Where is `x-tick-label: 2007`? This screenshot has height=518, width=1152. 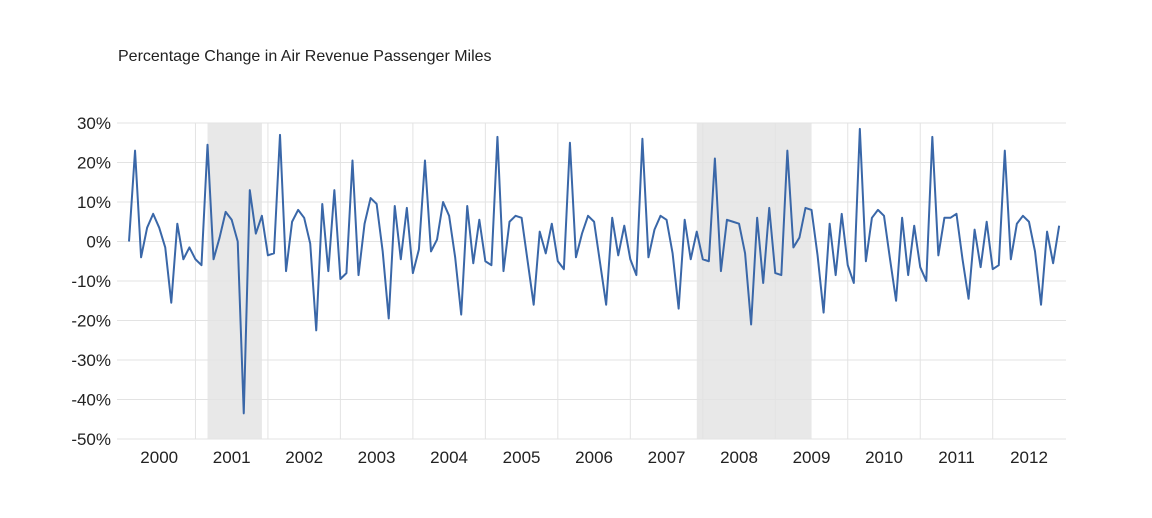
x-tick-label: 2007 is located at coordinates (667, 457).